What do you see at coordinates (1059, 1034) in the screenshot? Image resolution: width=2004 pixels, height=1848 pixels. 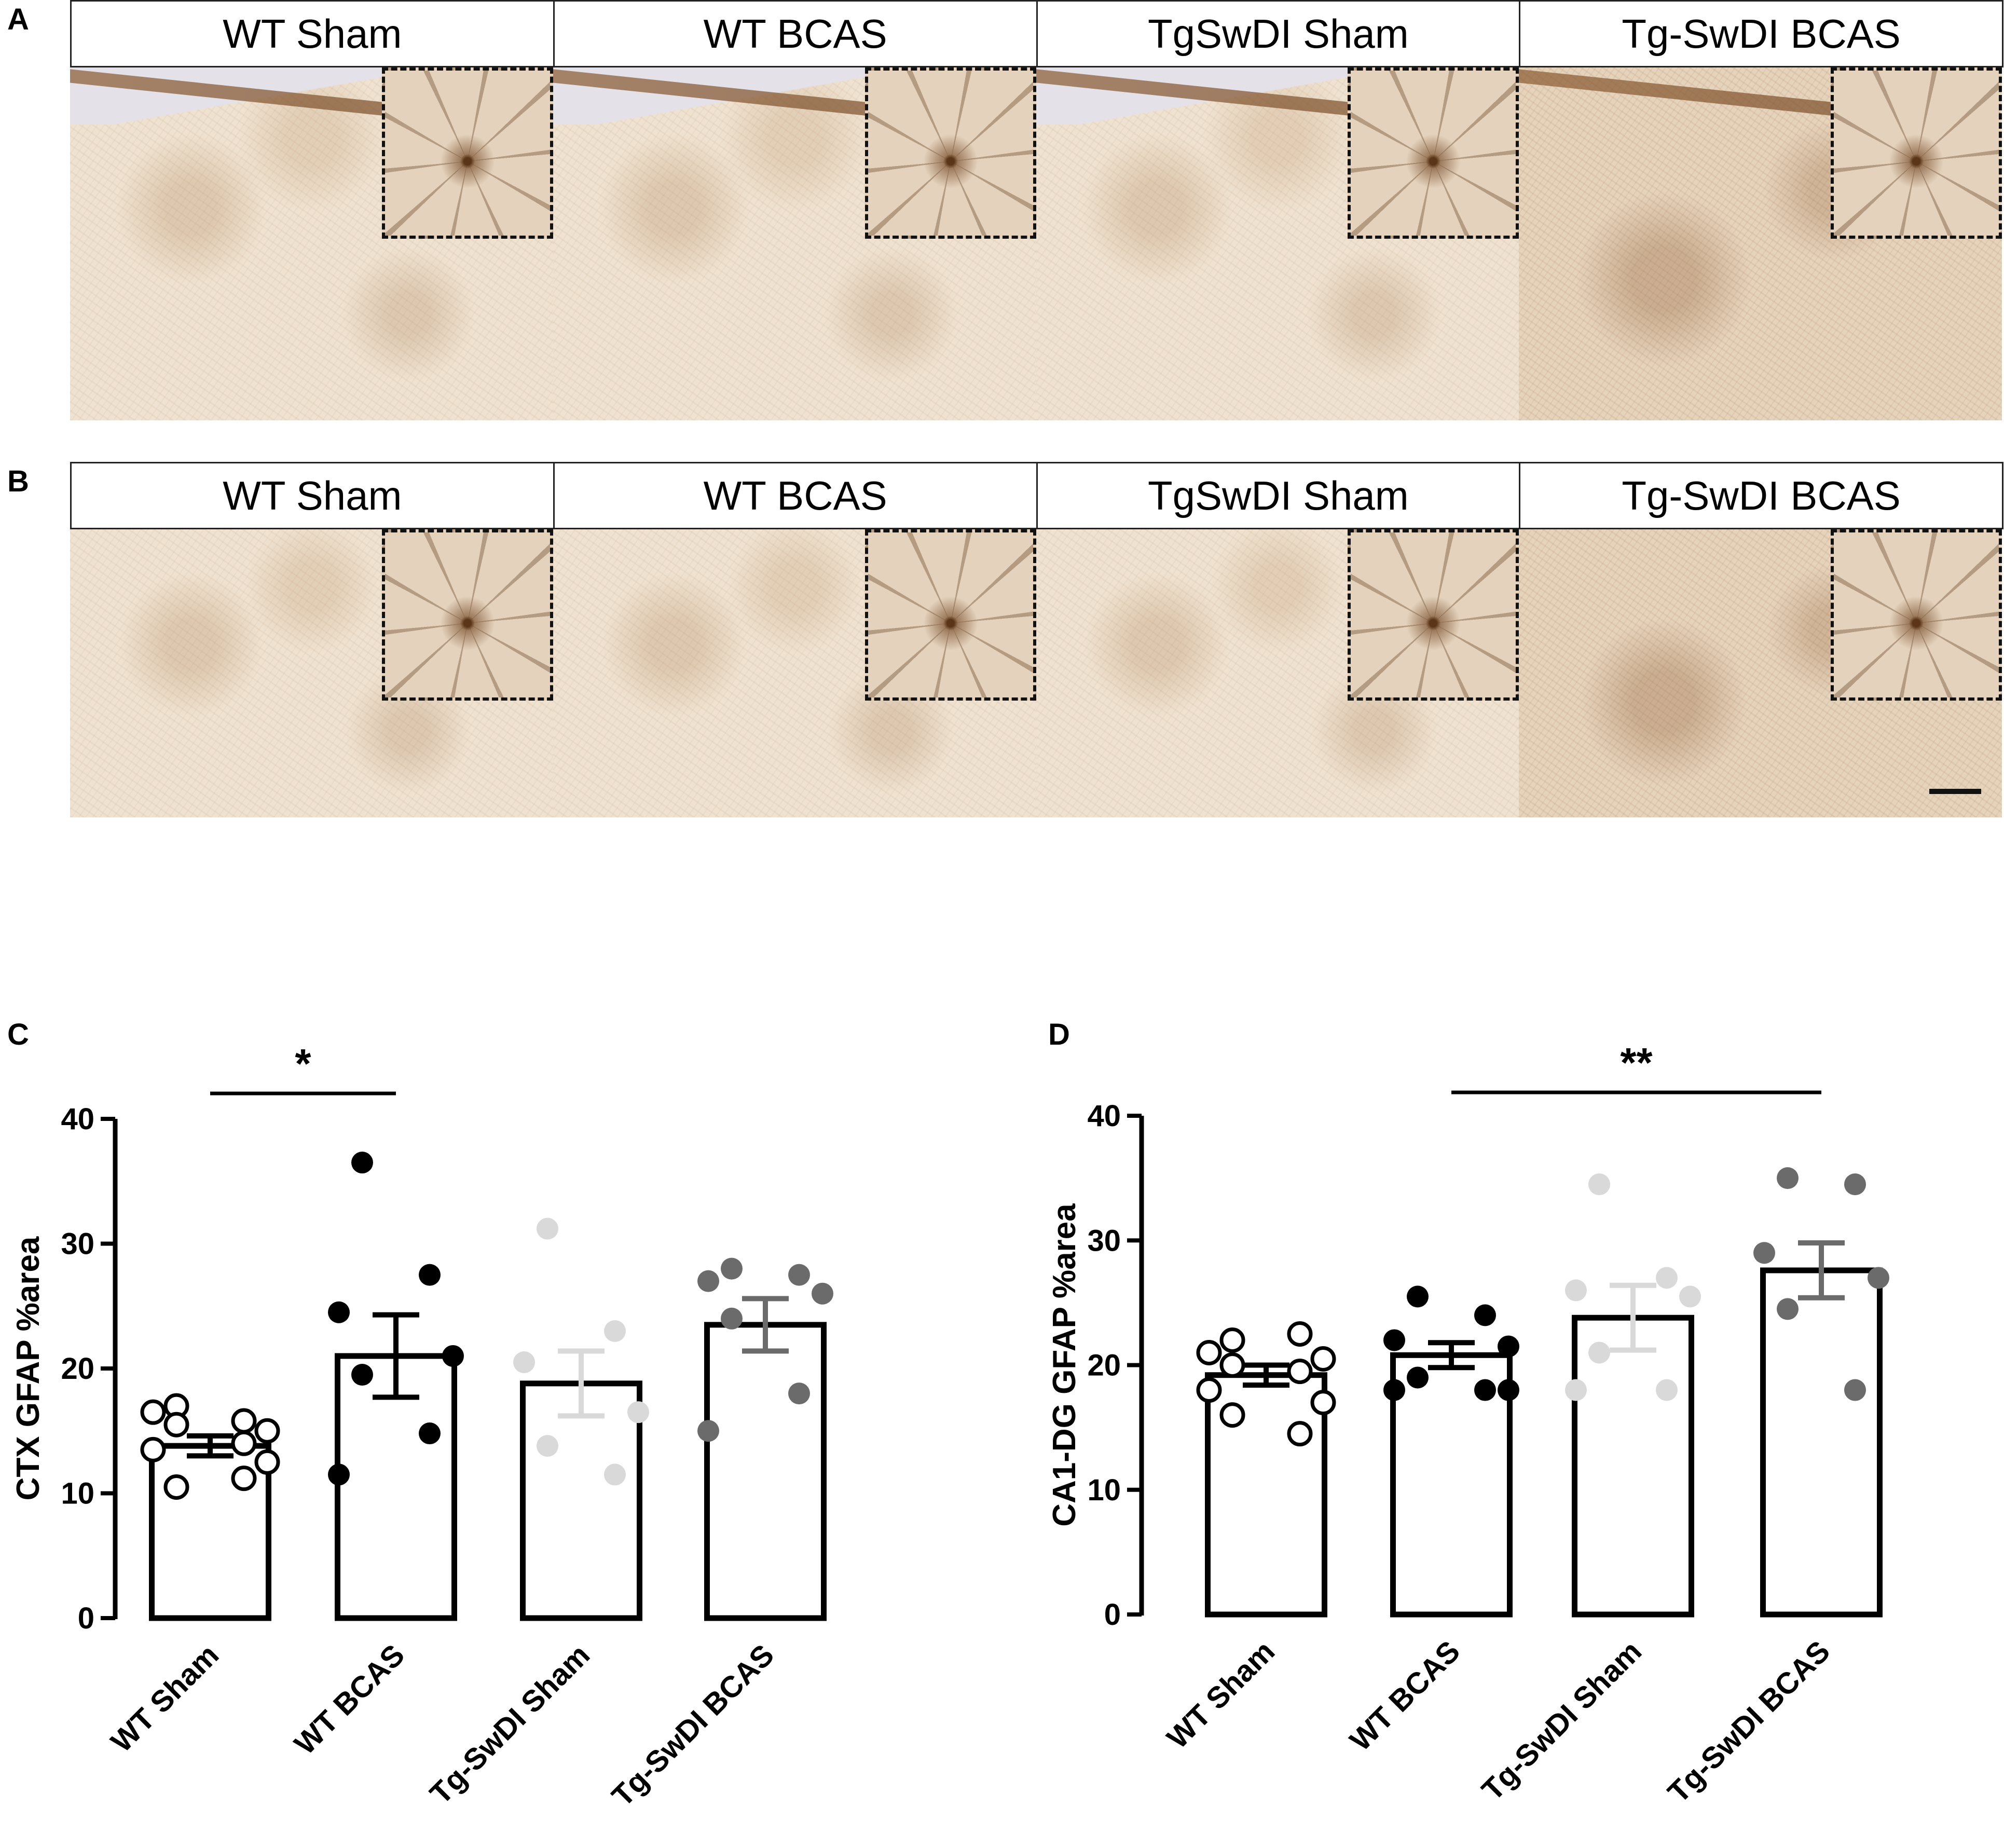 I see `panel-letter-d: D` at bounding box center [1059, 1034].